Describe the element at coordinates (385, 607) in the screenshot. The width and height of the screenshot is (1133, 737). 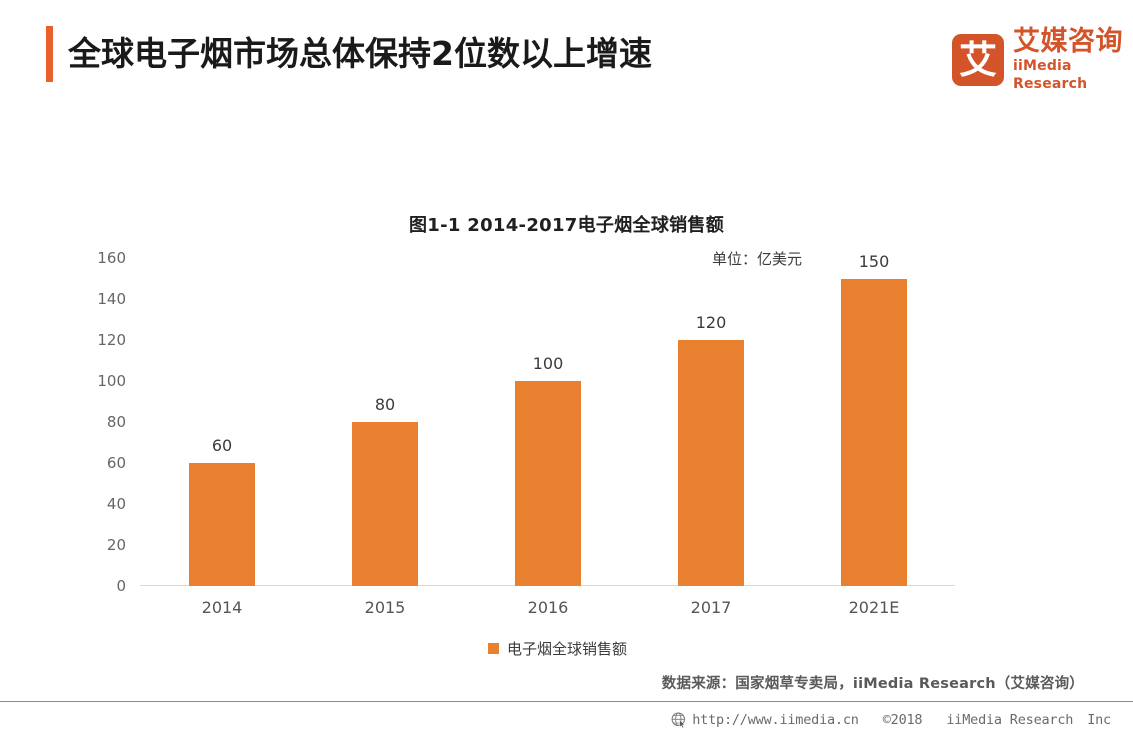
I see `x-axis-tick: 2015` at that location.